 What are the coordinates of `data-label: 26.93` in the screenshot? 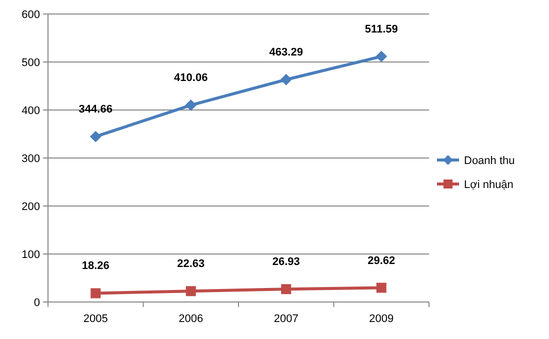 It's located at (286, 262).